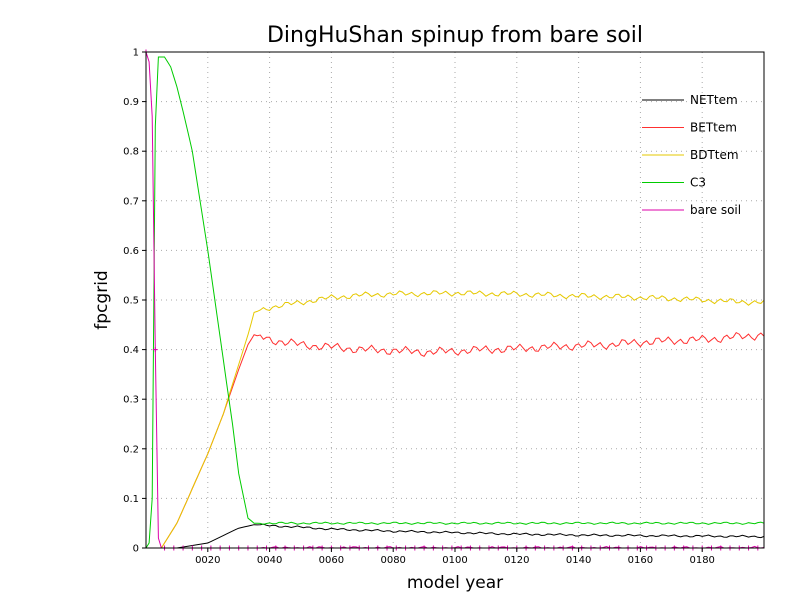 The height and width of the screenshot is (600, 800). Describe the element at coordinates (698, 183) in the screenshot. I see `legend-label: C3` at that location.